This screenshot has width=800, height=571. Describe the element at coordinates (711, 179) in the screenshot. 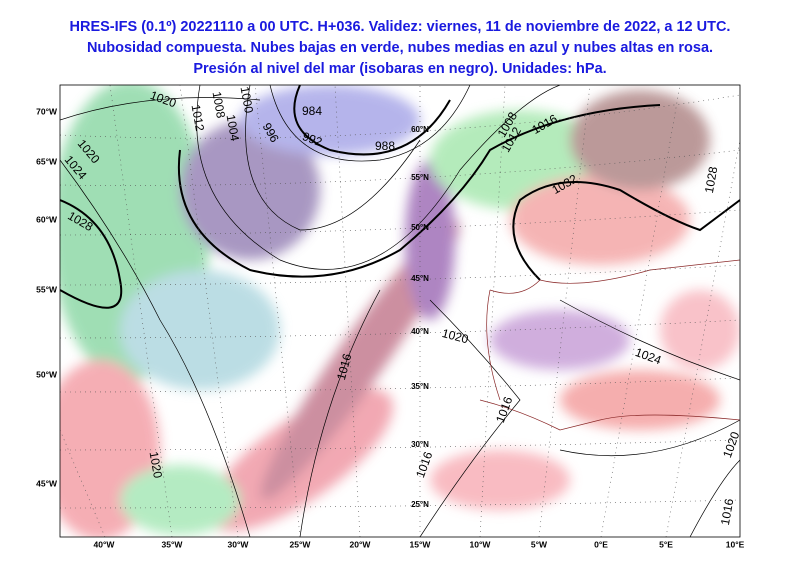

I see `isobar-label: 1028` at that location.